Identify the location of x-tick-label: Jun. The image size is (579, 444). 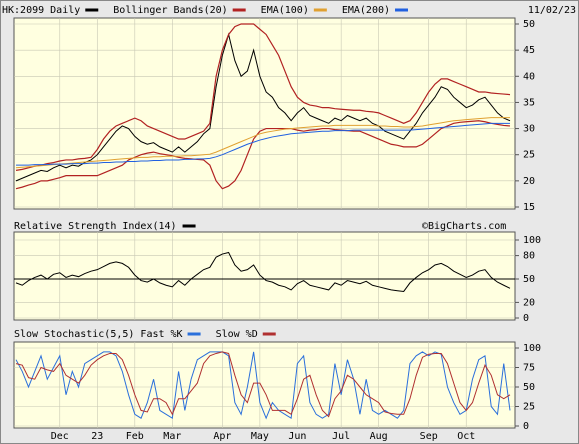
(297, 436).